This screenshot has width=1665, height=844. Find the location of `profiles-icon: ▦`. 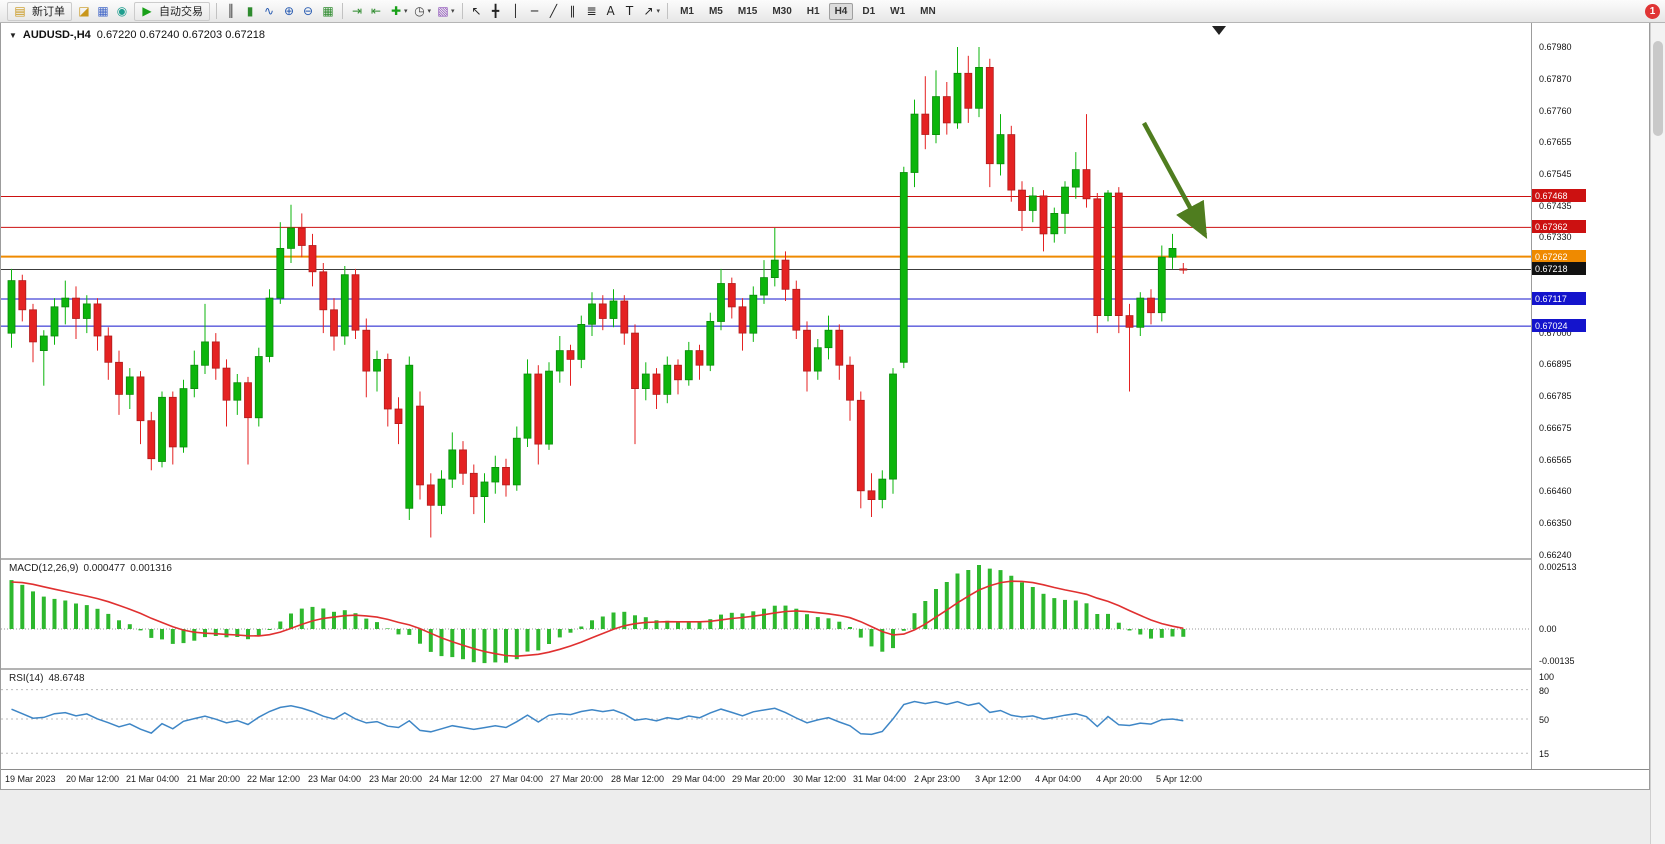

profiles-icon: ▦ is located at coordinates (103, 11).